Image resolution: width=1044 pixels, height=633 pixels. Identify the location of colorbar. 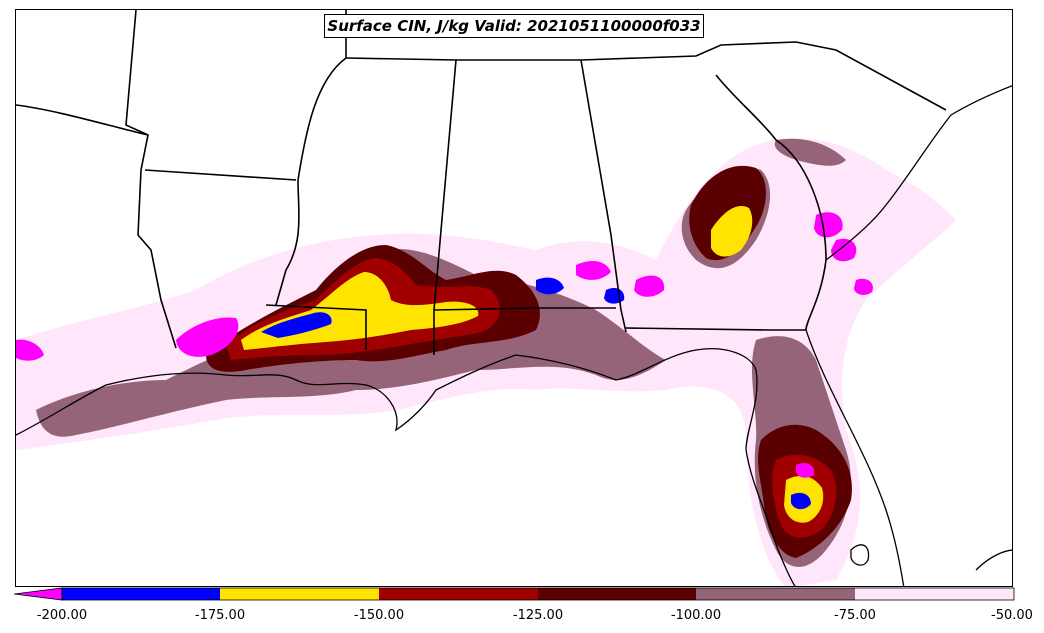
(514, 594).